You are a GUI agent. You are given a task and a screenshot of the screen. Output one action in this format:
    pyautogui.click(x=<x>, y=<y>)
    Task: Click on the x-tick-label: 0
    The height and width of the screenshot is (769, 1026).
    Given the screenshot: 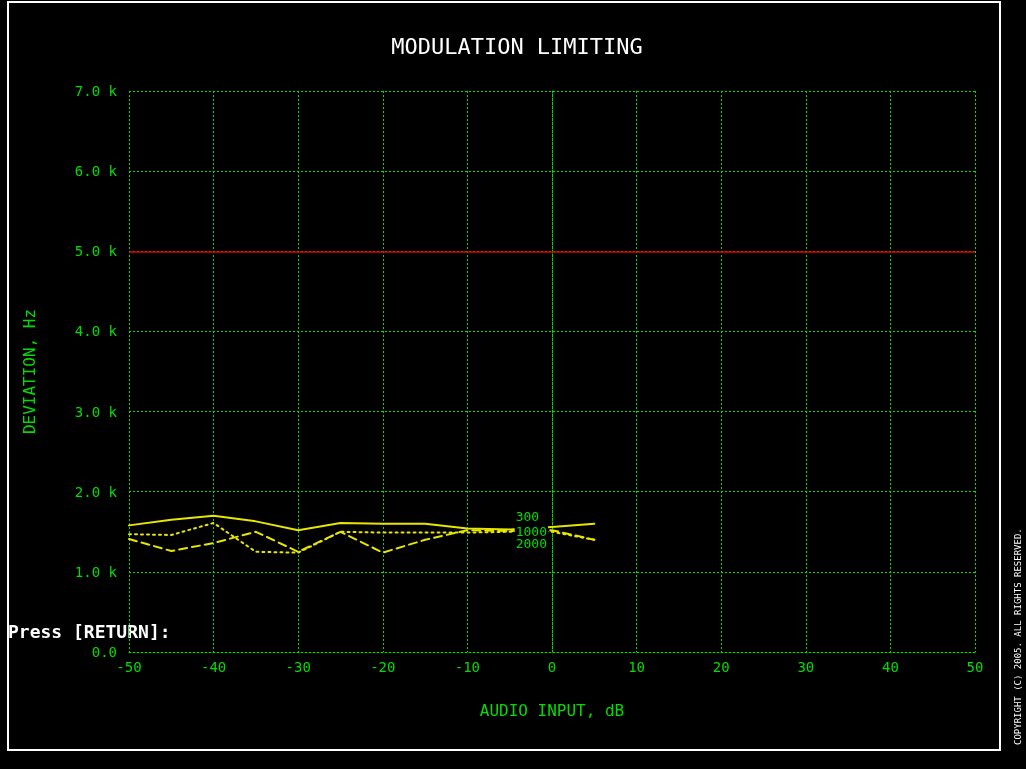 What is the action you would take?
    pyautogui.click(x=552, y=667)
    